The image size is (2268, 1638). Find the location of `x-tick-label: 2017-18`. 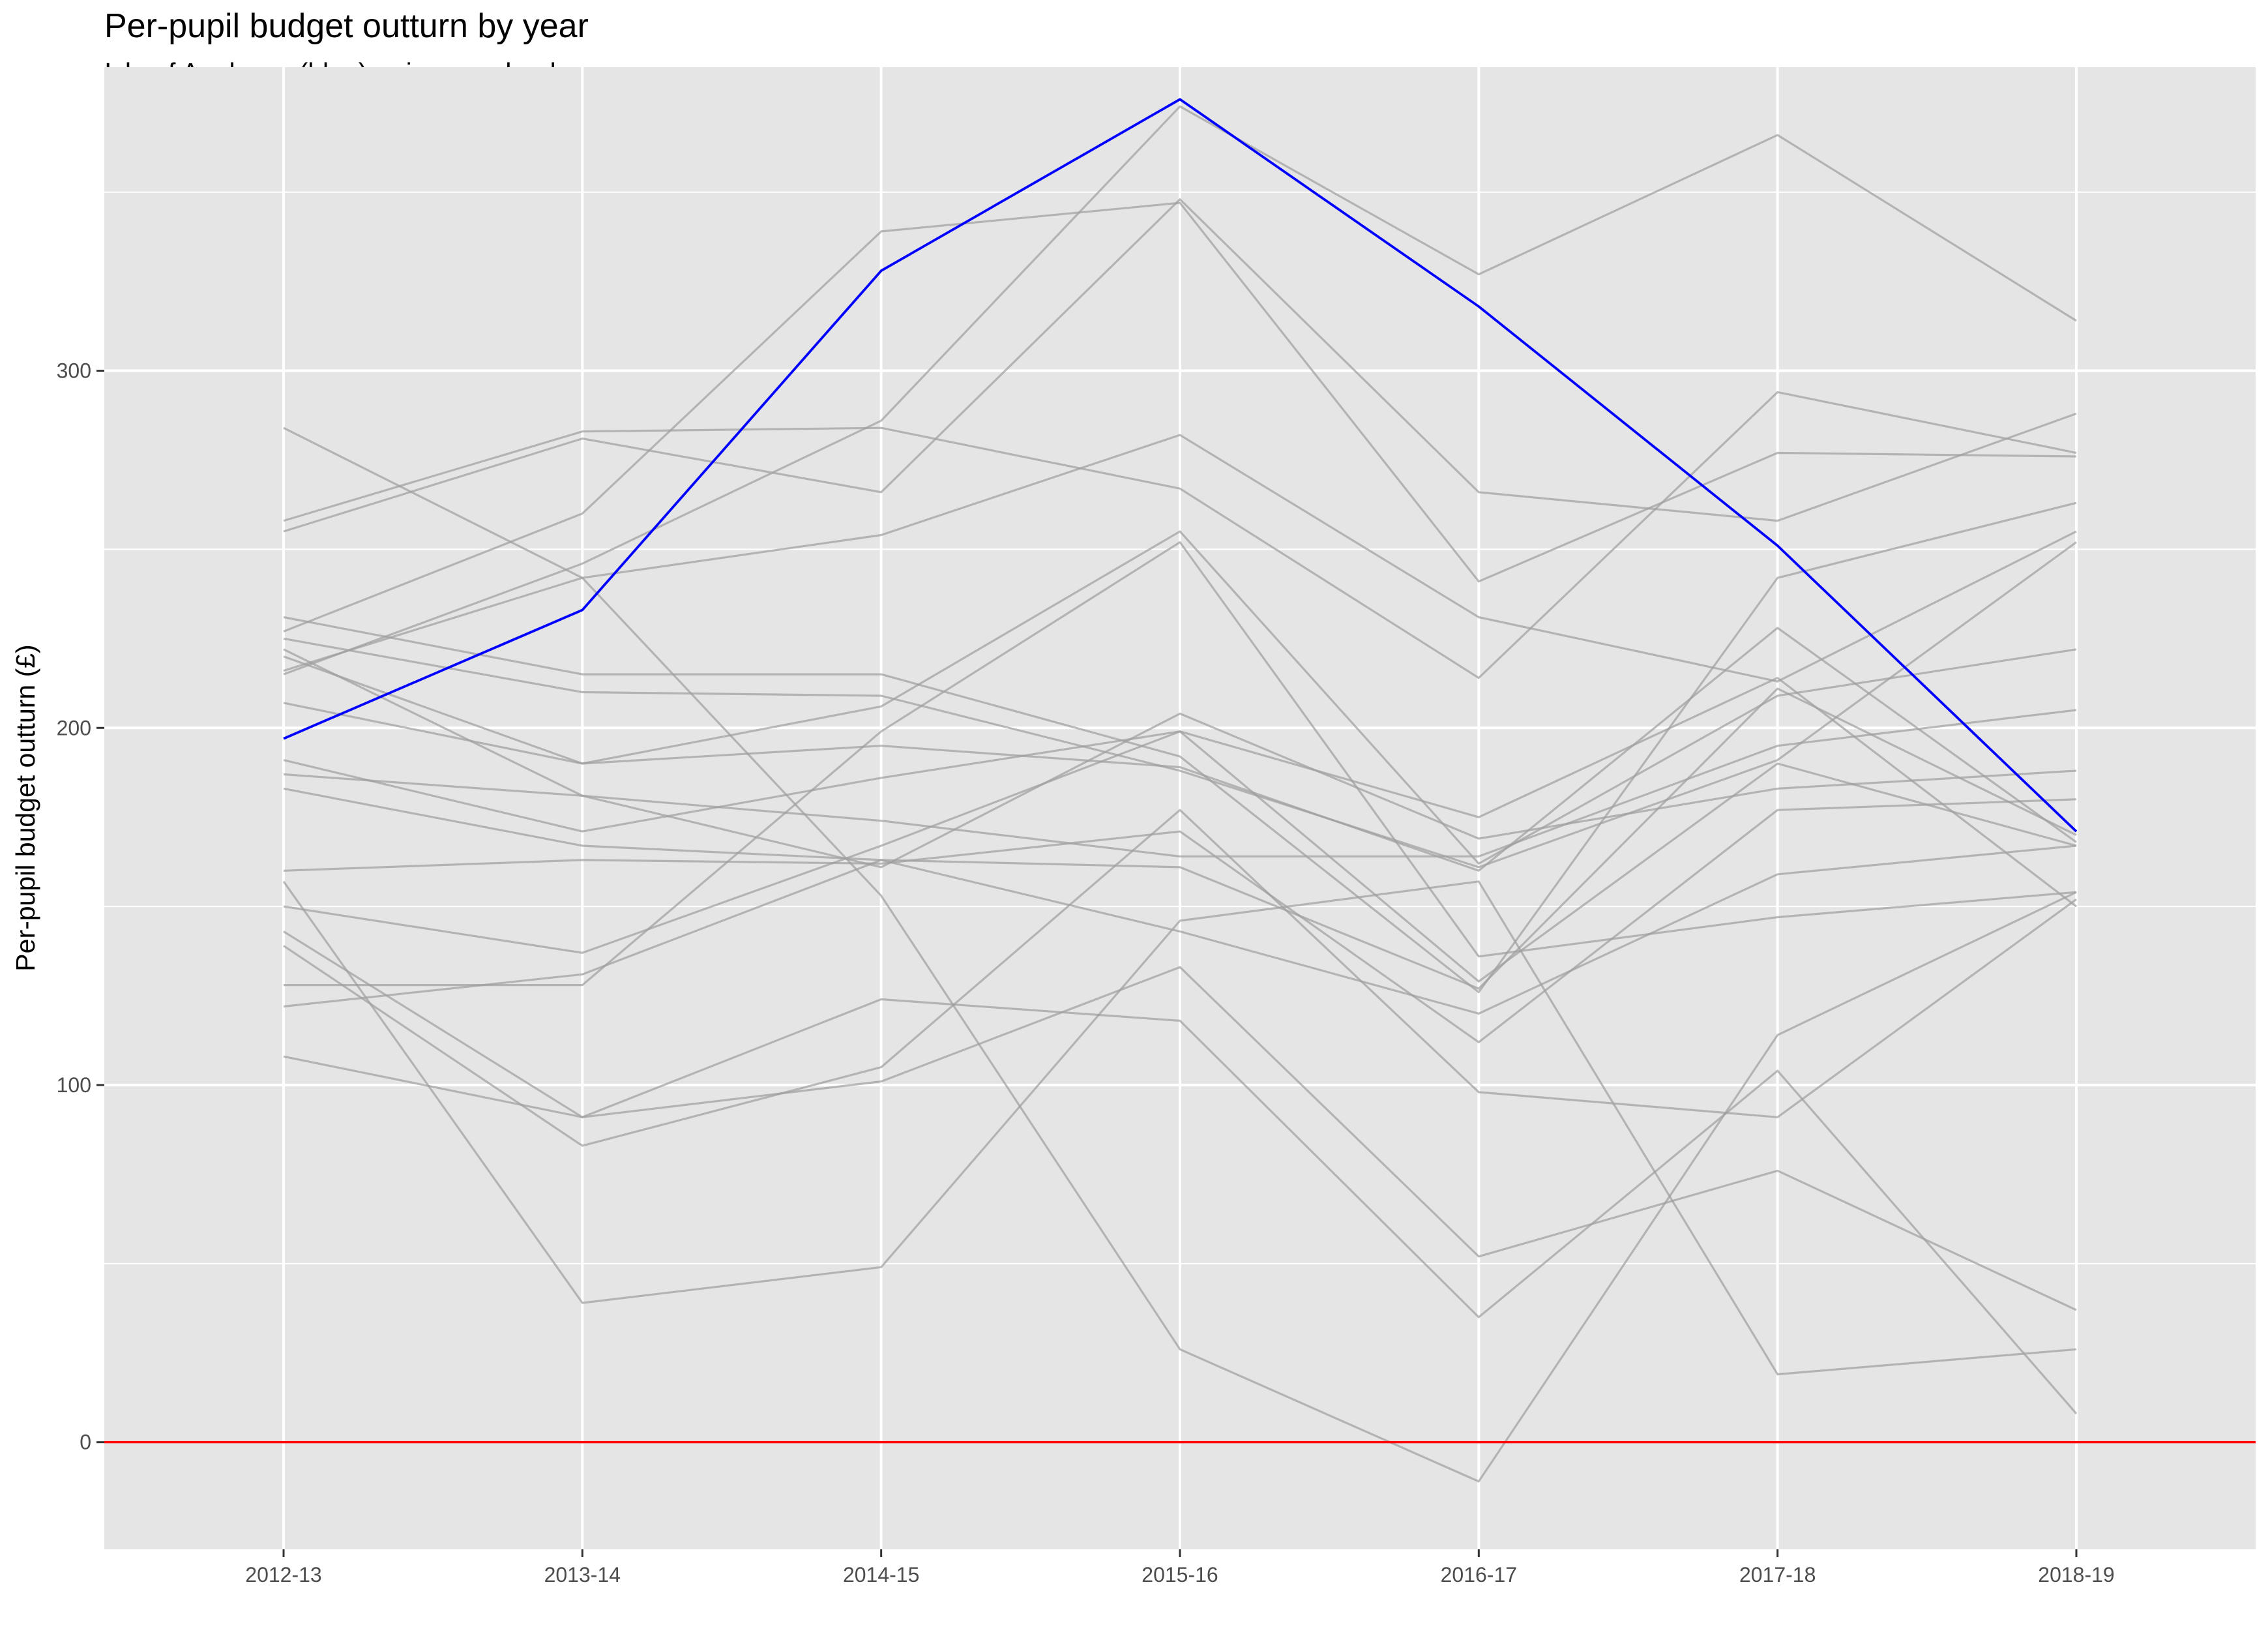

x-tick-label: 2017-18 is located at coordinates (1777, 1575).